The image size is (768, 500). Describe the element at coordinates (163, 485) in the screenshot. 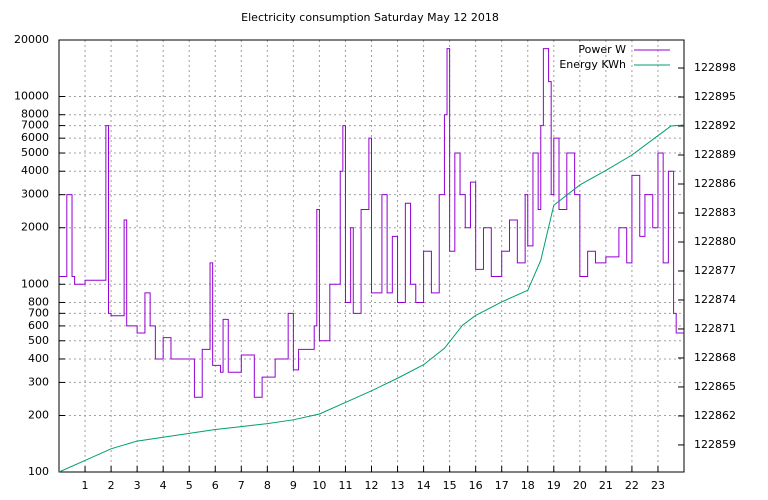

I see `x-tick-label: 4` at that location.